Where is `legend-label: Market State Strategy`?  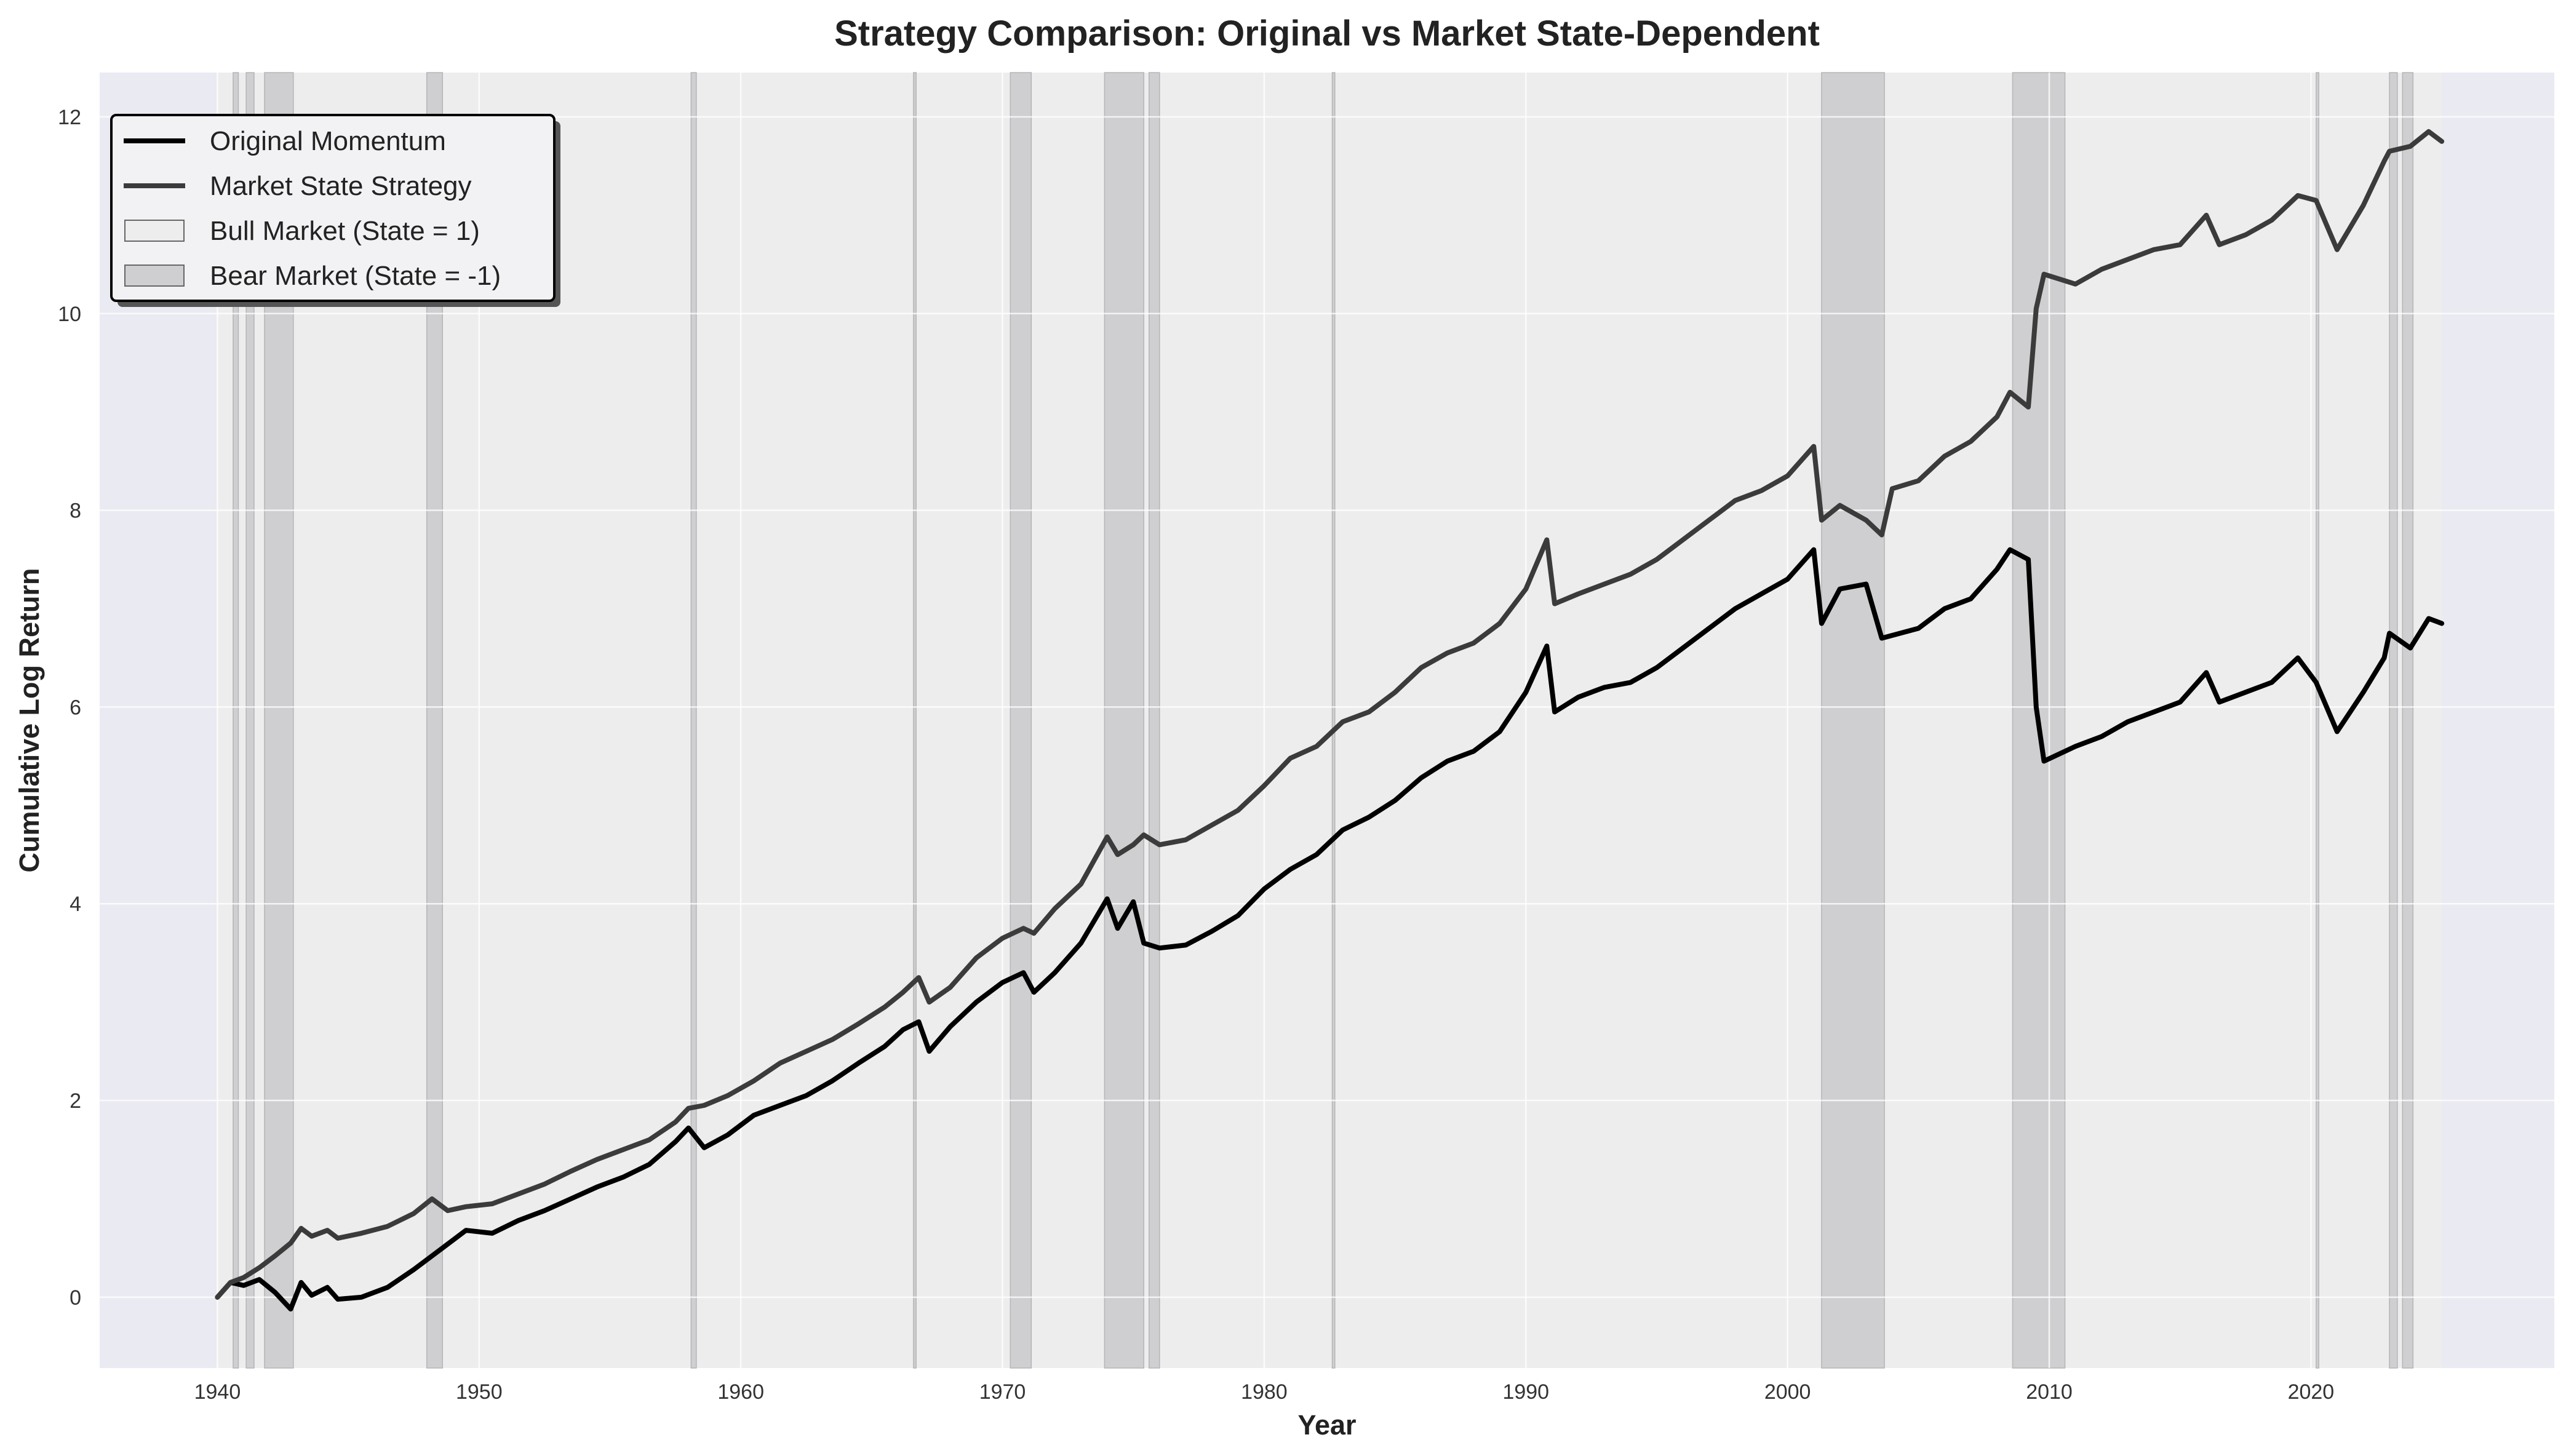
legend-label: Market State Strategy is located at coordinates (341, 186).